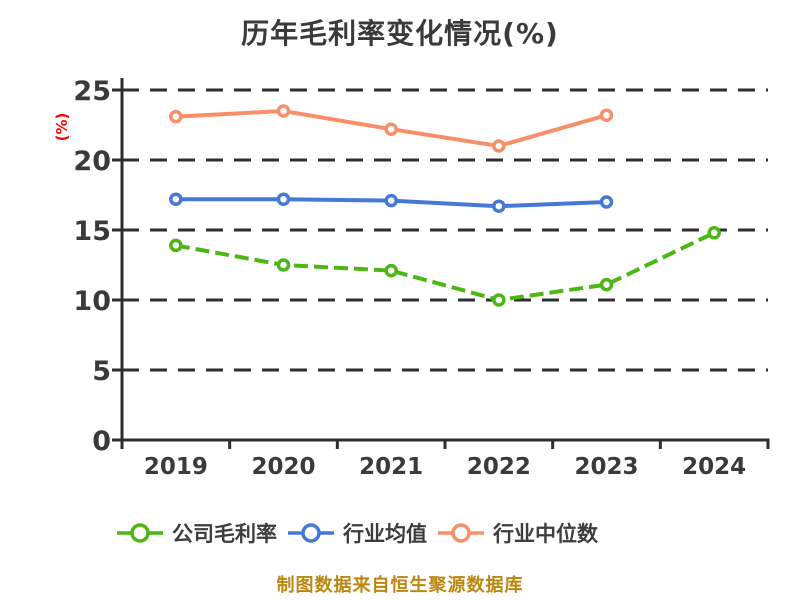  Describe the element at coordinates (224, 534) in the screenshot. I see `legend-label-company: 公司毛利率` at that location.